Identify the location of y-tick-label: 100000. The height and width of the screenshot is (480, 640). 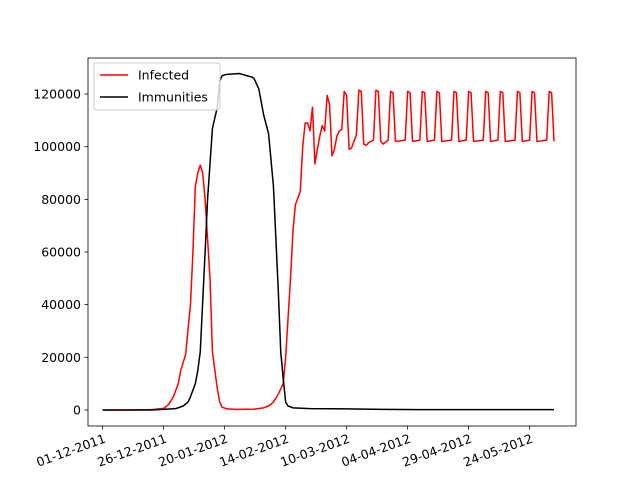
(57, 146).